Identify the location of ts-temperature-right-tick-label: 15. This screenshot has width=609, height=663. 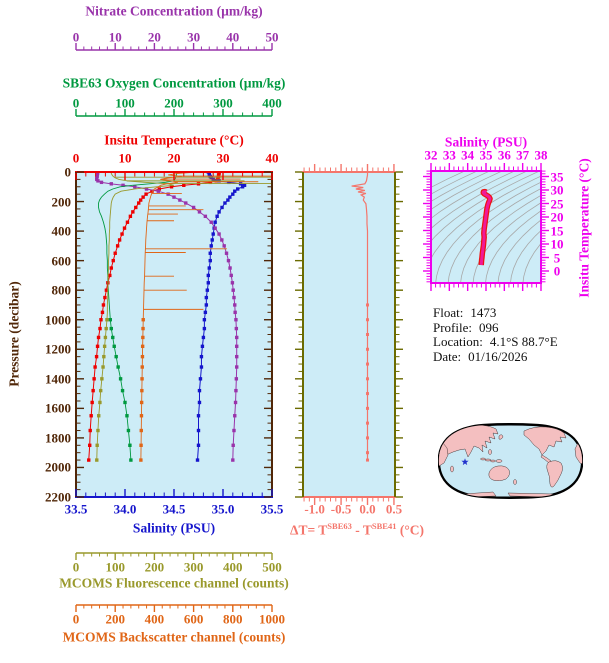
(557, 230).